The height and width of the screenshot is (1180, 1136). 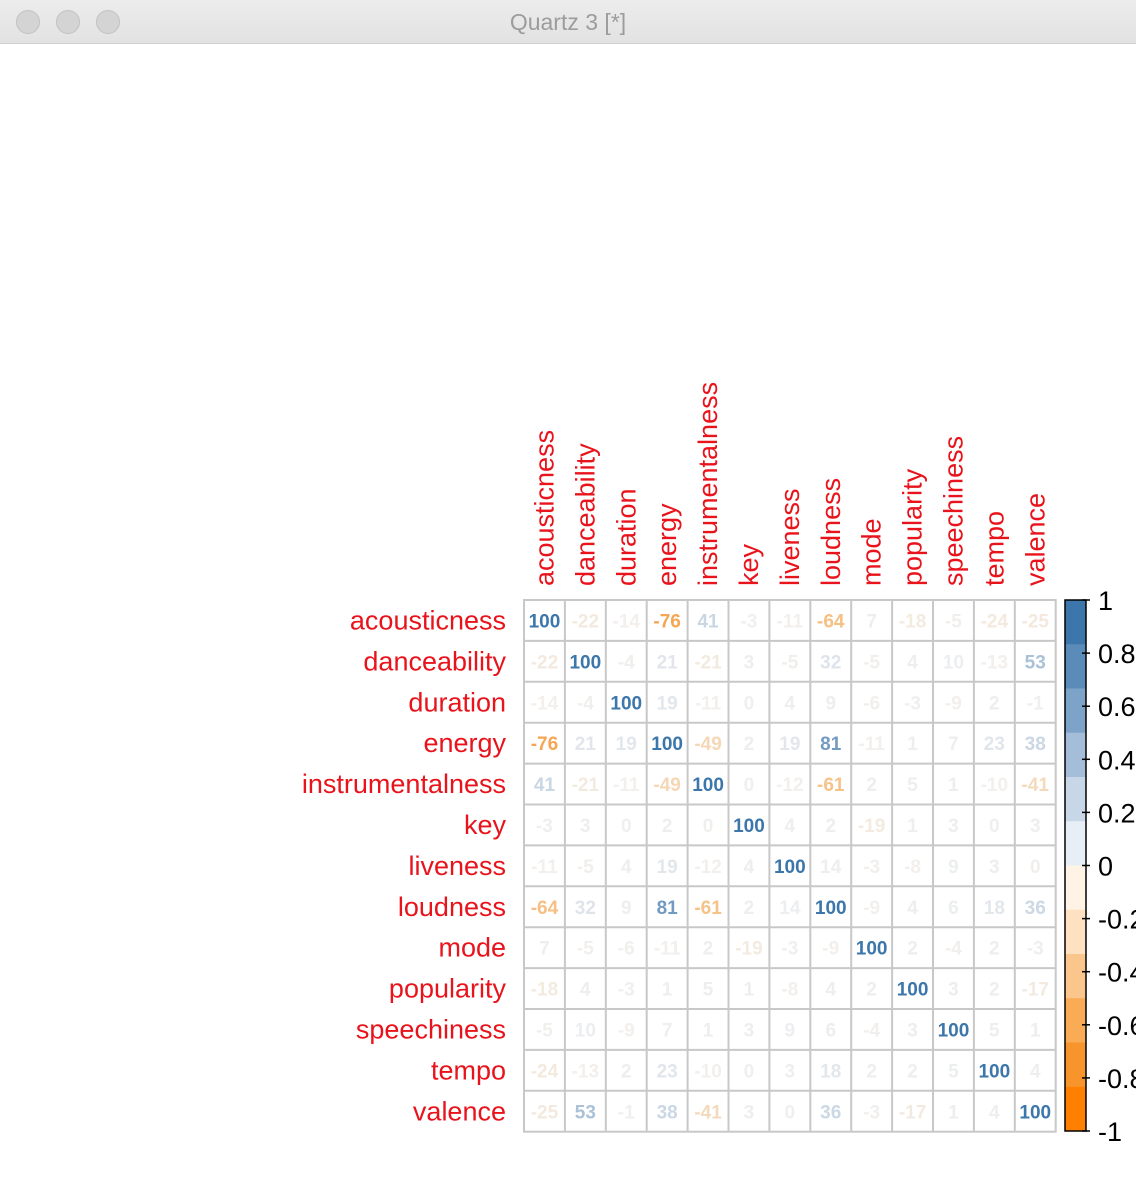 I want to click on close-window-button, so click(x=28, y=22).